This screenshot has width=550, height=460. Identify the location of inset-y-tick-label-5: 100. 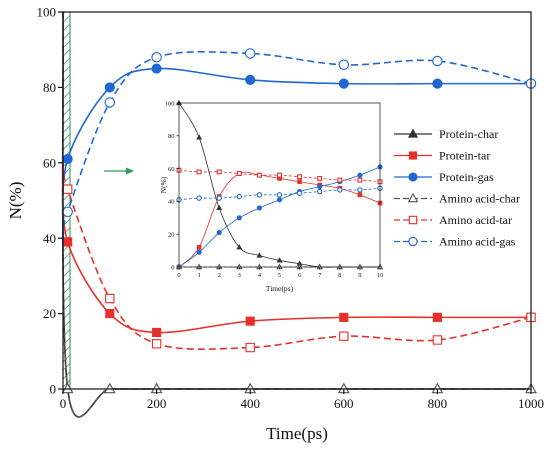
(170, 103).